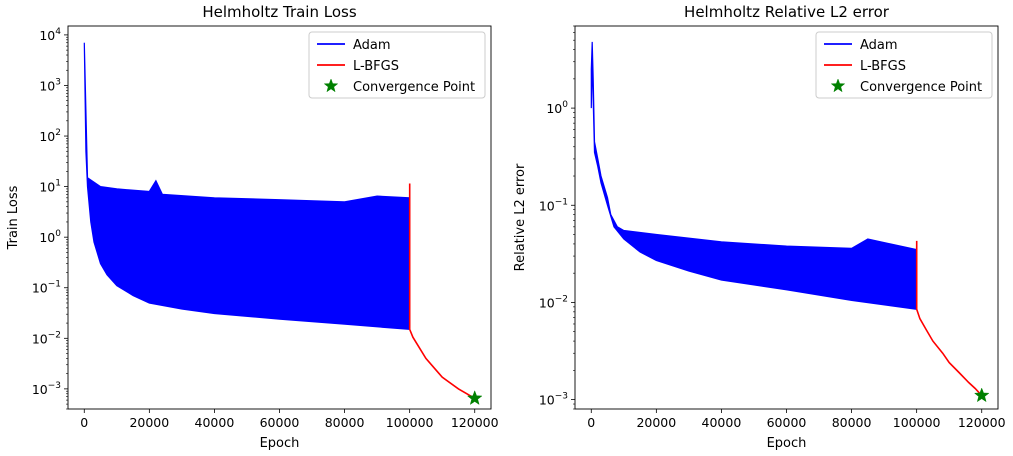 Image resolution: width=1013 pixels, height=456 pixels. Describe the element at coordinates (50, 187) in the screenshot. I see `y-tick-label: 10¹` at that location.